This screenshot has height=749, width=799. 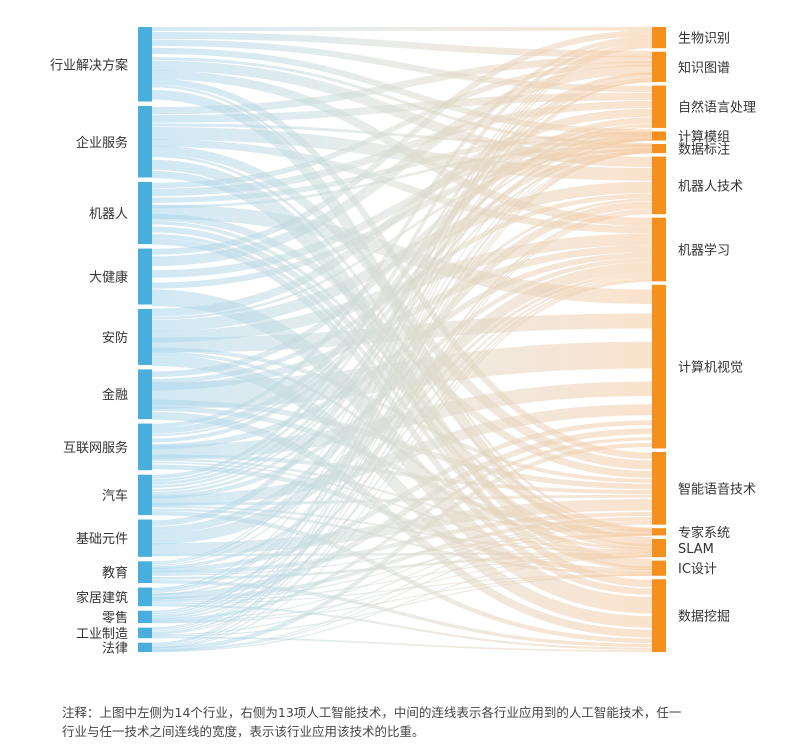 What do you see at coordinates (115, 395) in the screenshot?
I see `industry-label: 金融` at bounding box center [115, 395].